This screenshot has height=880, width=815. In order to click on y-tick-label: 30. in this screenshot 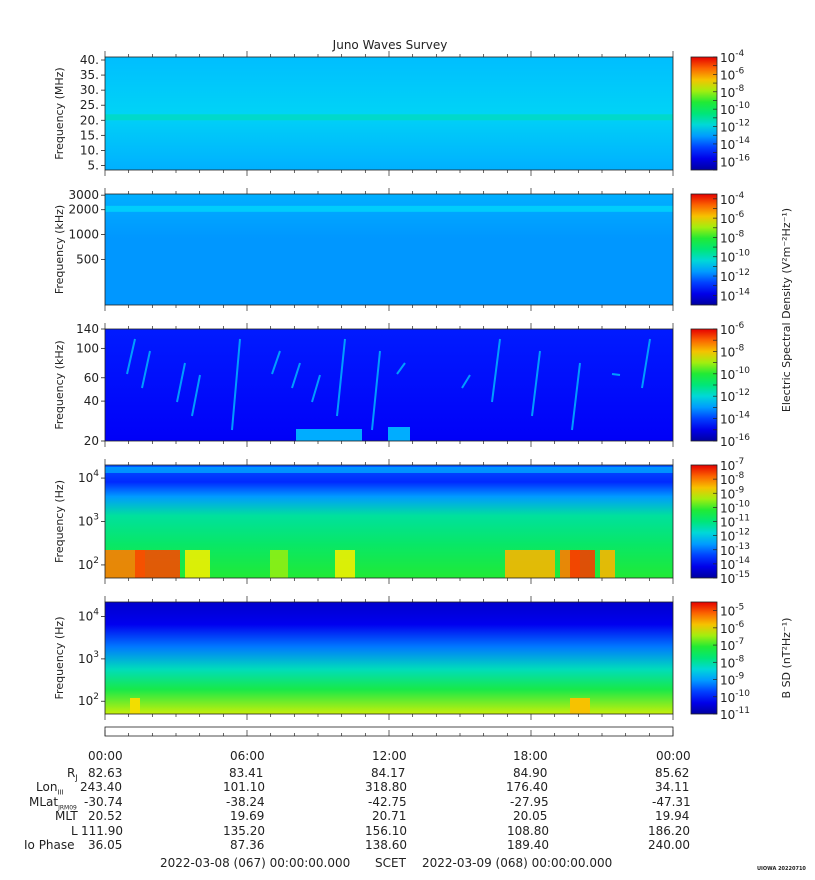, I will do `click(89, 90)`.